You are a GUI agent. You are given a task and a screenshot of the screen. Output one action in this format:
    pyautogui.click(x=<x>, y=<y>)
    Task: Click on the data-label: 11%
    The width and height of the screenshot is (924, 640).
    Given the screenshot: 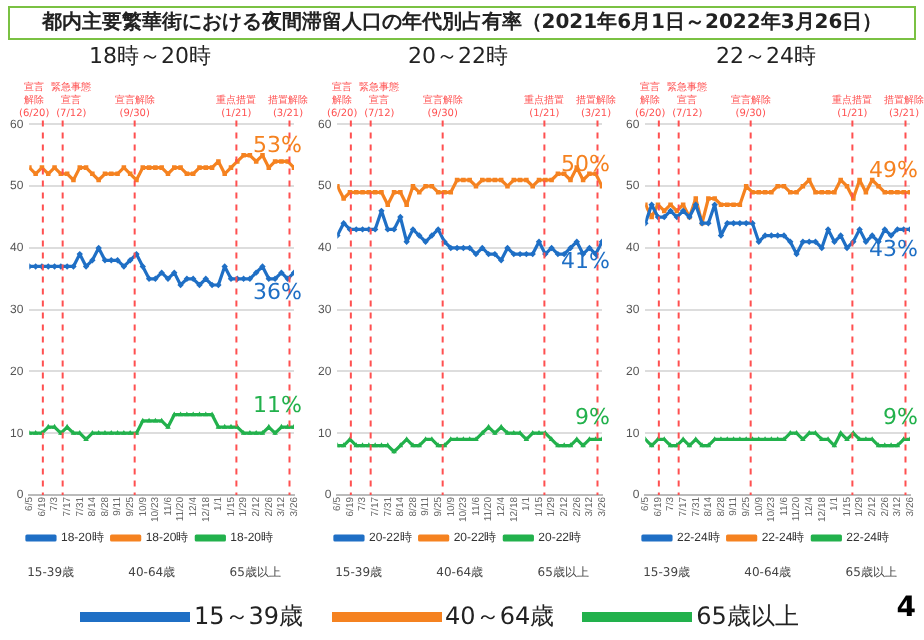 What is the action you would take?
    pyautogui.click(x=277, y=404)
    